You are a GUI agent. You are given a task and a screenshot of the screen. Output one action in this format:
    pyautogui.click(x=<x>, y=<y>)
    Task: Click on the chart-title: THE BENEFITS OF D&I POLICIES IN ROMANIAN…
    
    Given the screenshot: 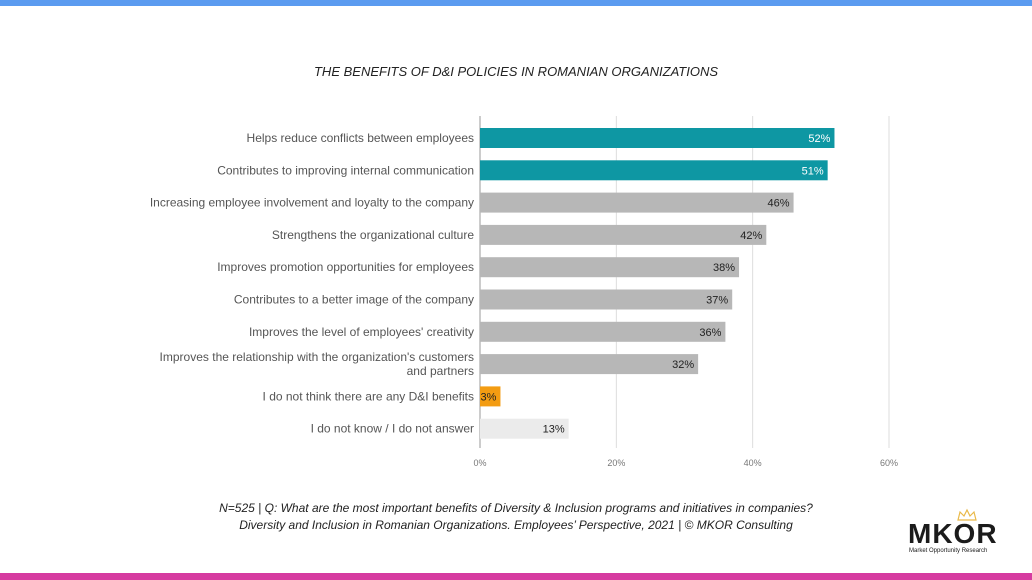 What is the action you would take?
    pyautogui.click(x=515, y=71)
    